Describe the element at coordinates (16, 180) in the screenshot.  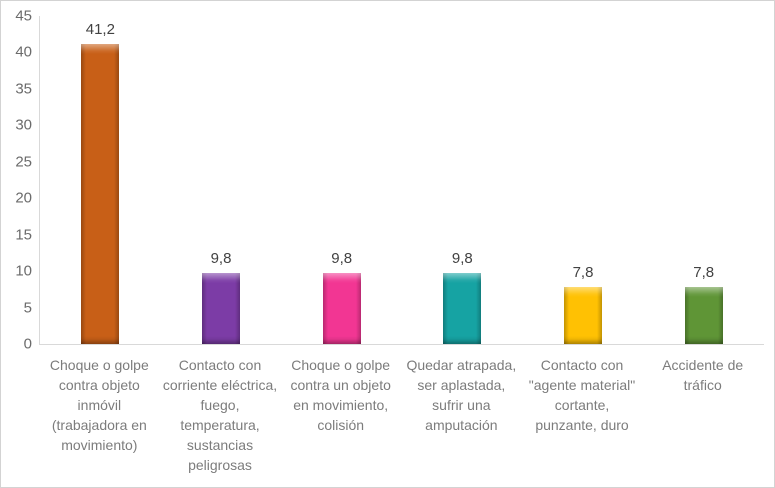
I see `y-axis: 0 5 10 15 20 25 30 35 40 45` at that location.